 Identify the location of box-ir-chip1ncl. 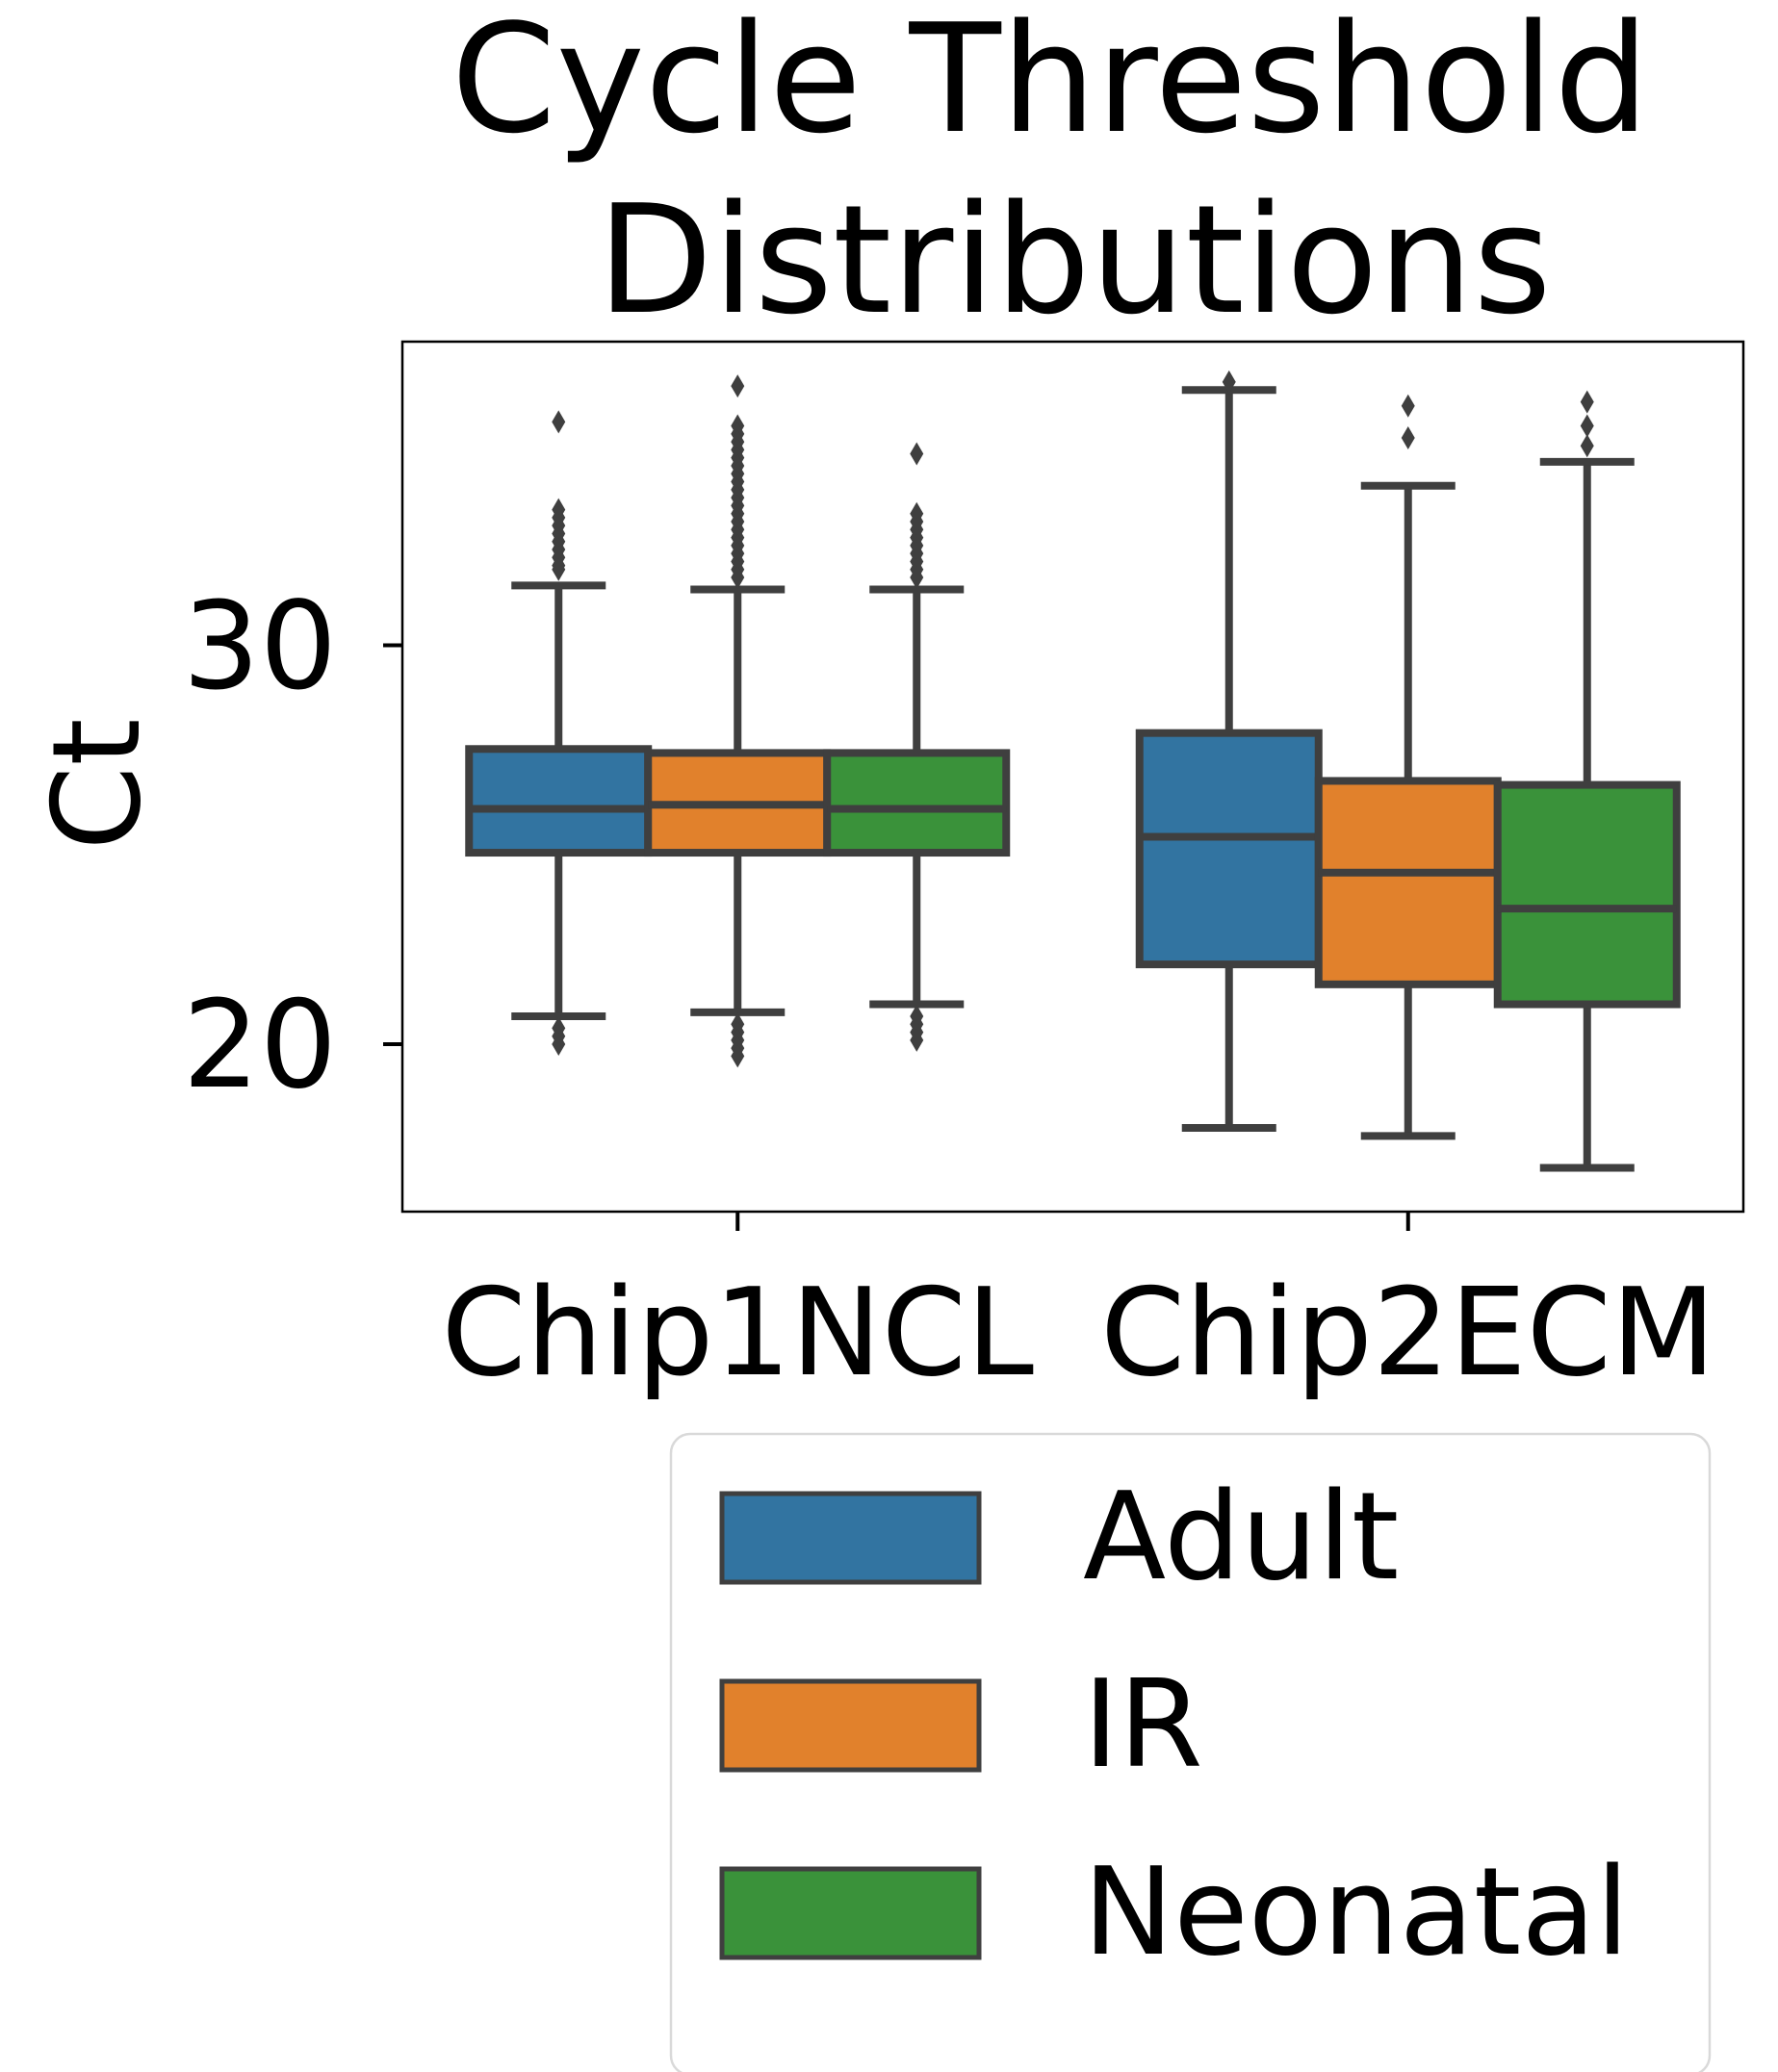
(738, 721).